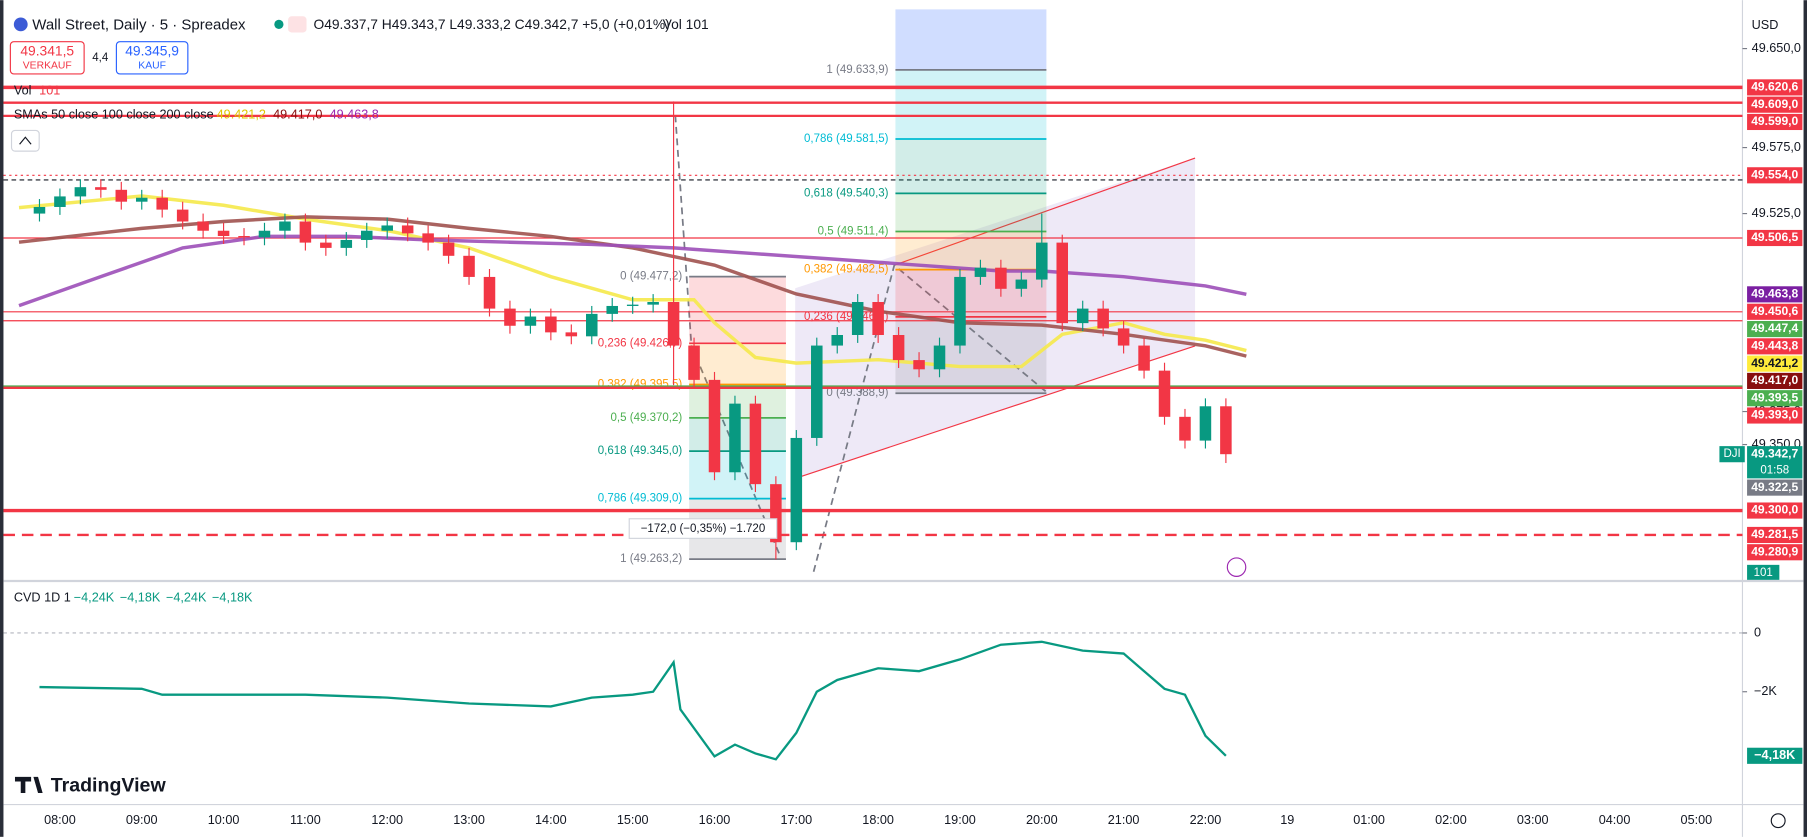 The image size is (1807, 837). I want to click on buy-button, so click(152, 58).